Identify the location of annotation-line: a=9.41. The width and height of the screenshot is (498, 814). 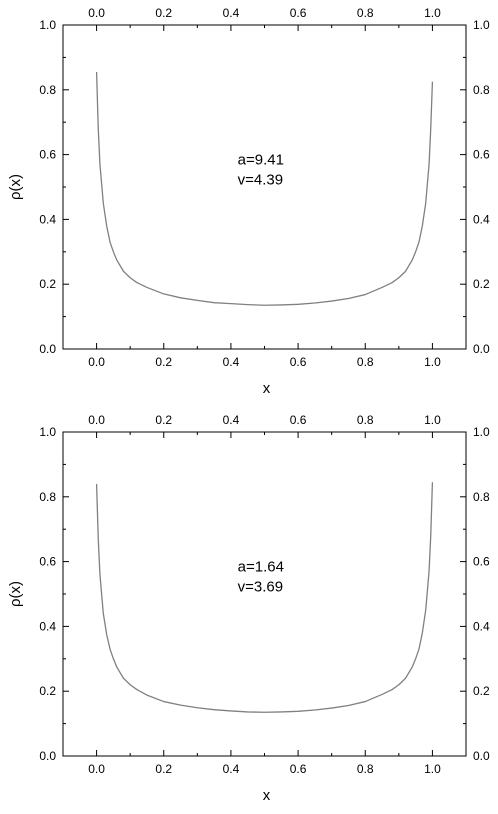
(261, 159).